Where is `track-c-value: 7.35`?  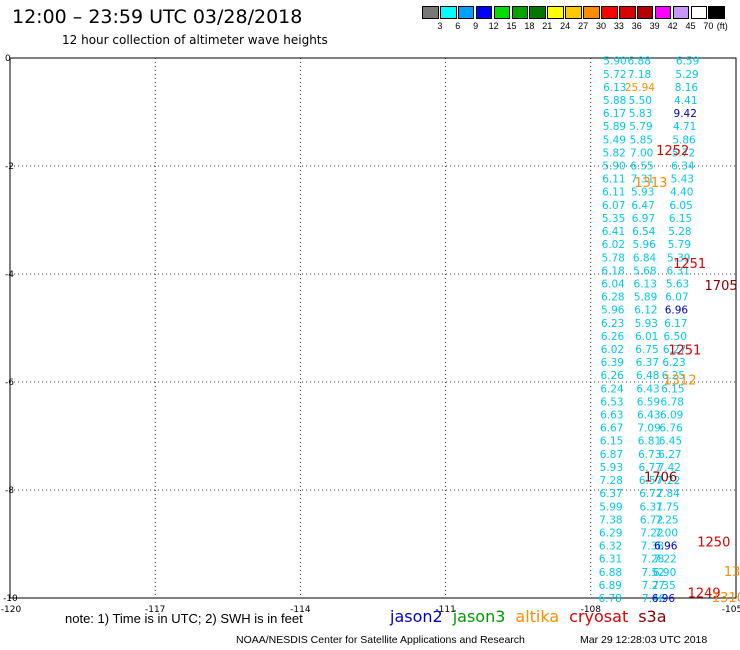 track-c-value: 7.35 is located at coordinates (663, 586).